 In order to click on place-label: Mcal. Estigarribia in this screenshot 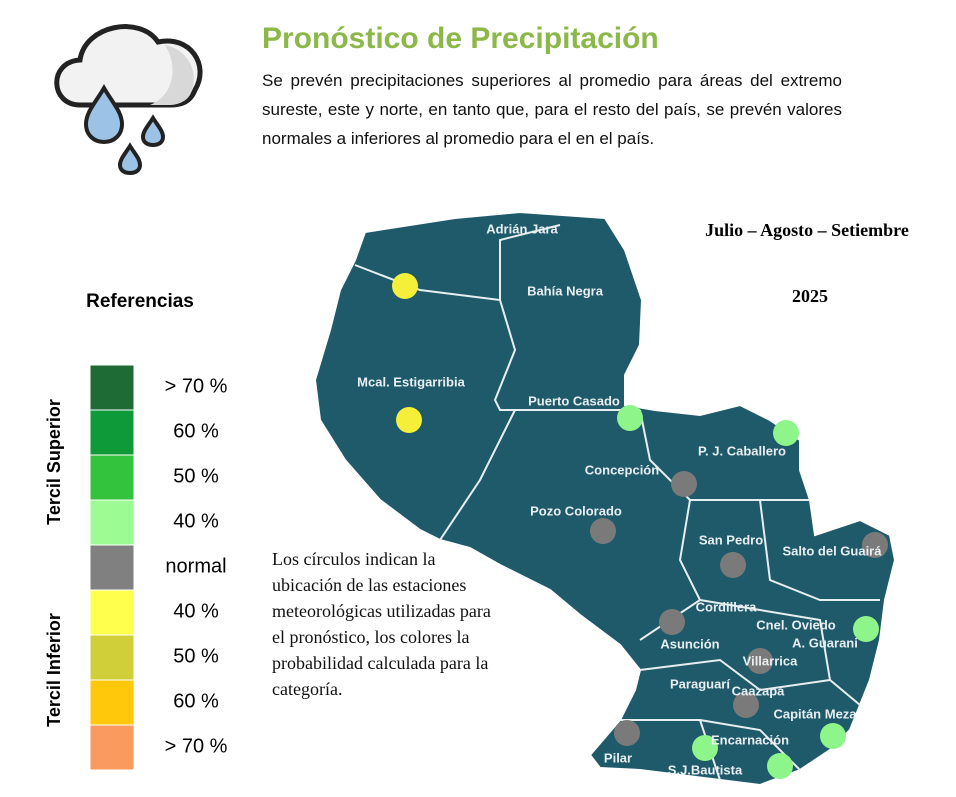, I will do `click(411, 381)`.